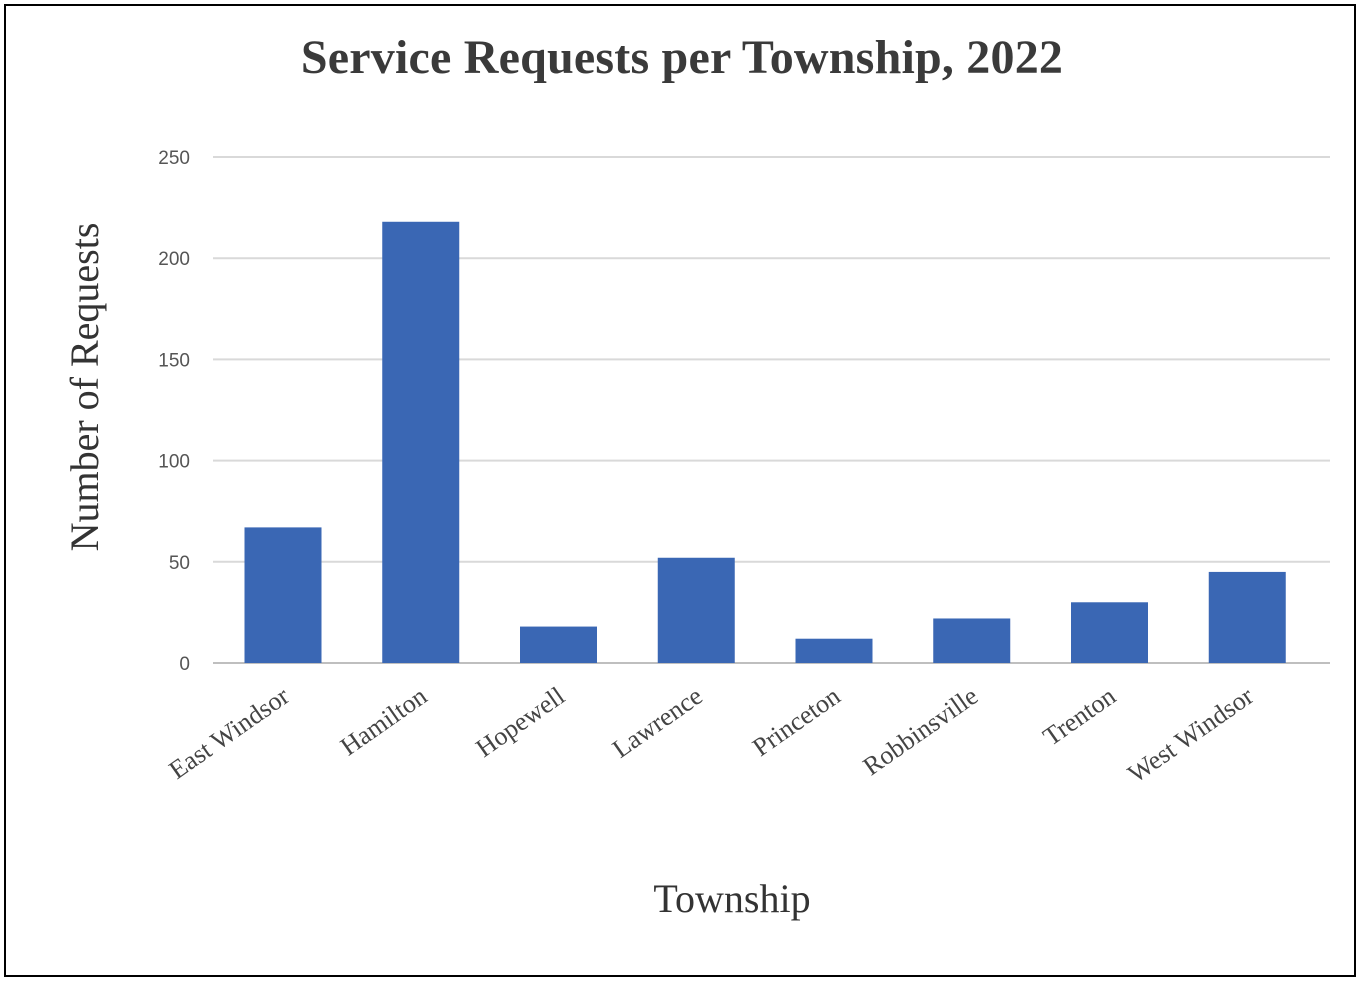 The image size is (1364, 983). What do you see at coordinates (1079, 716) in the screenshot?
I see `x-tick-label: Trenton` at bounding box center [1079, 716].